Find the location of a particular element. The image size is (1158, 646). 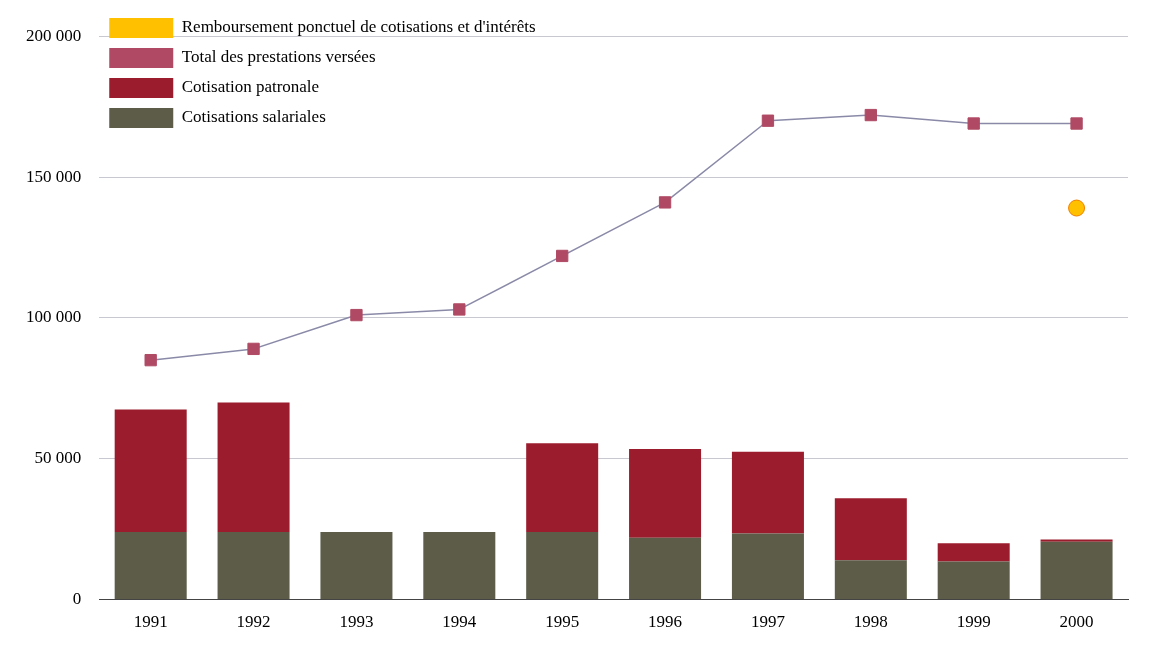

x-tick-label: 1996 is located at coordinates (665, 622).